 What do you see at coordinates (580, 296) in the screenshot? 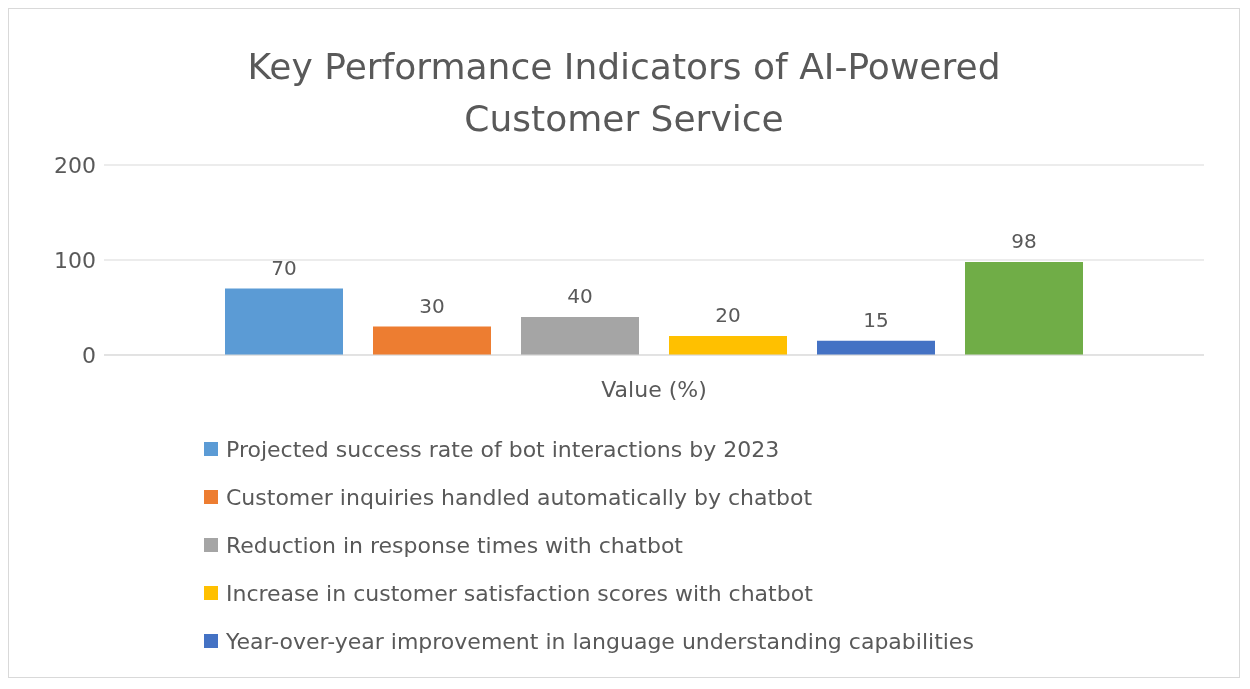
I see `data-label: 40` at bounding box center [580, 296].